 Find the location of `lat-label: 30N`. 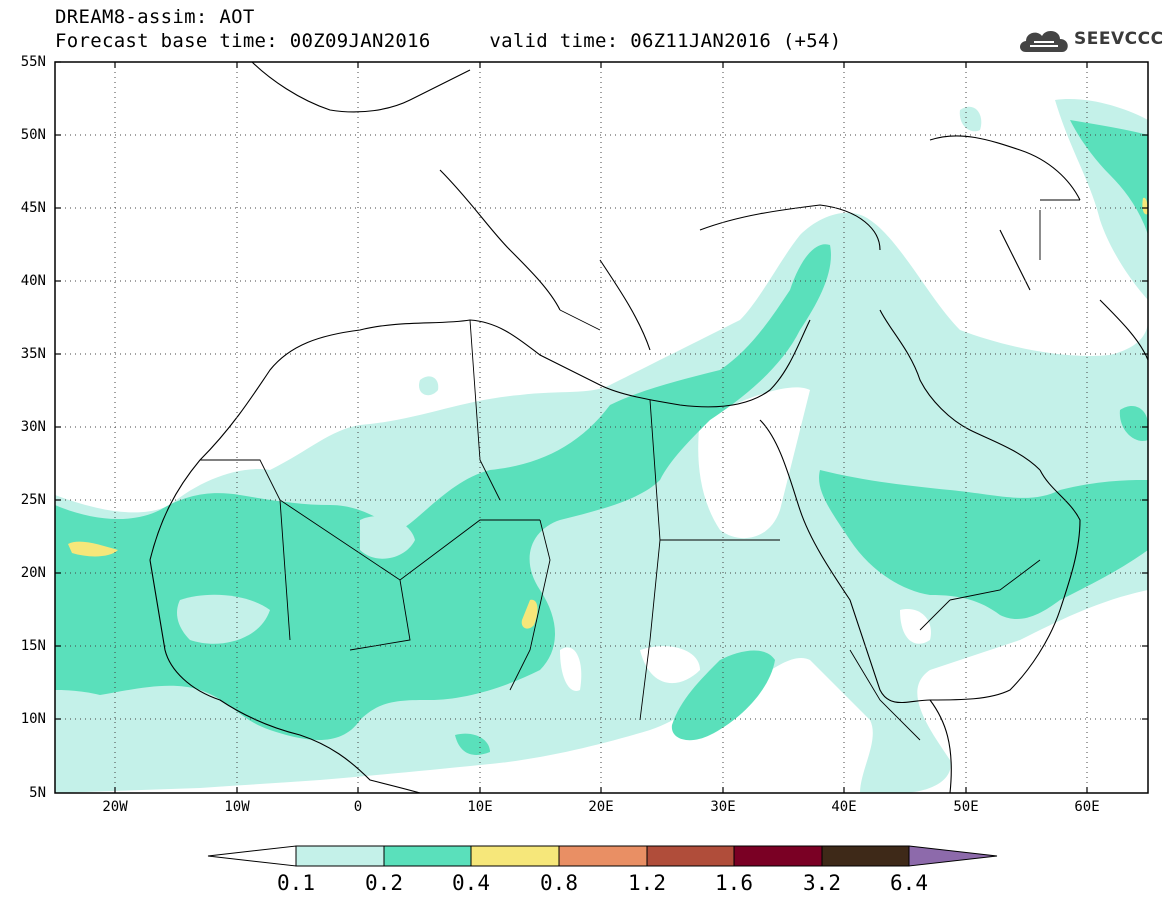

lat-label: 30N is located at coordinates (33, 427).